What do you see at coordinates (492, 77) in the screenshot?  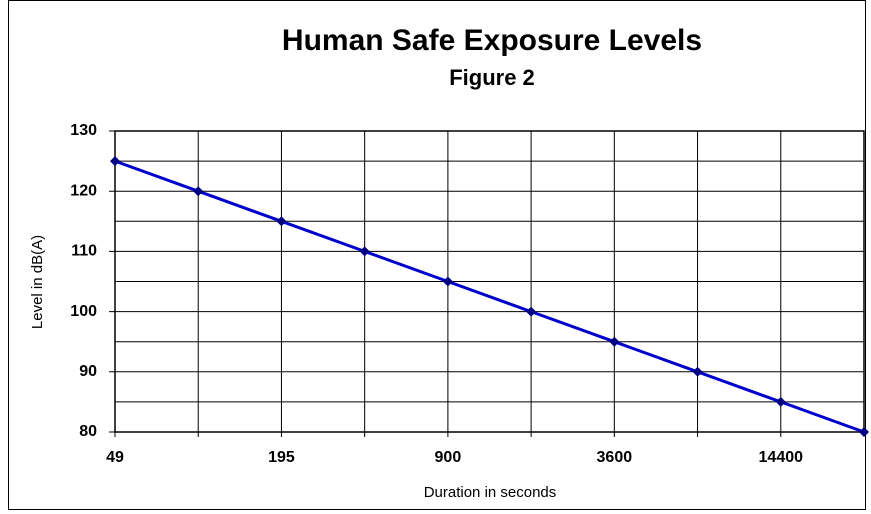 I see `chart-subtitle: Figure 2` at bounding box center [492, 77].